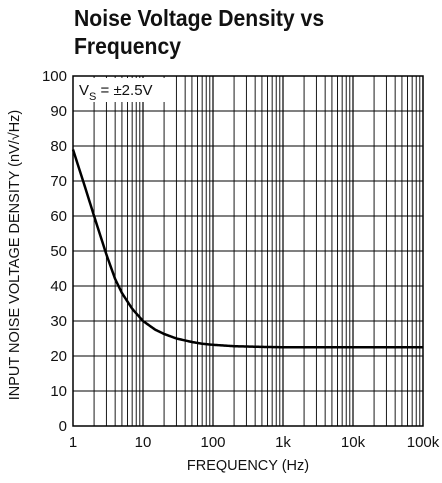 Image resolution: width=442 pixels, height=483 pixels. What do you see at coordinates (84, 90) in the screenshot?
I see `annotation-base: V` at bounding box center [84, 90].